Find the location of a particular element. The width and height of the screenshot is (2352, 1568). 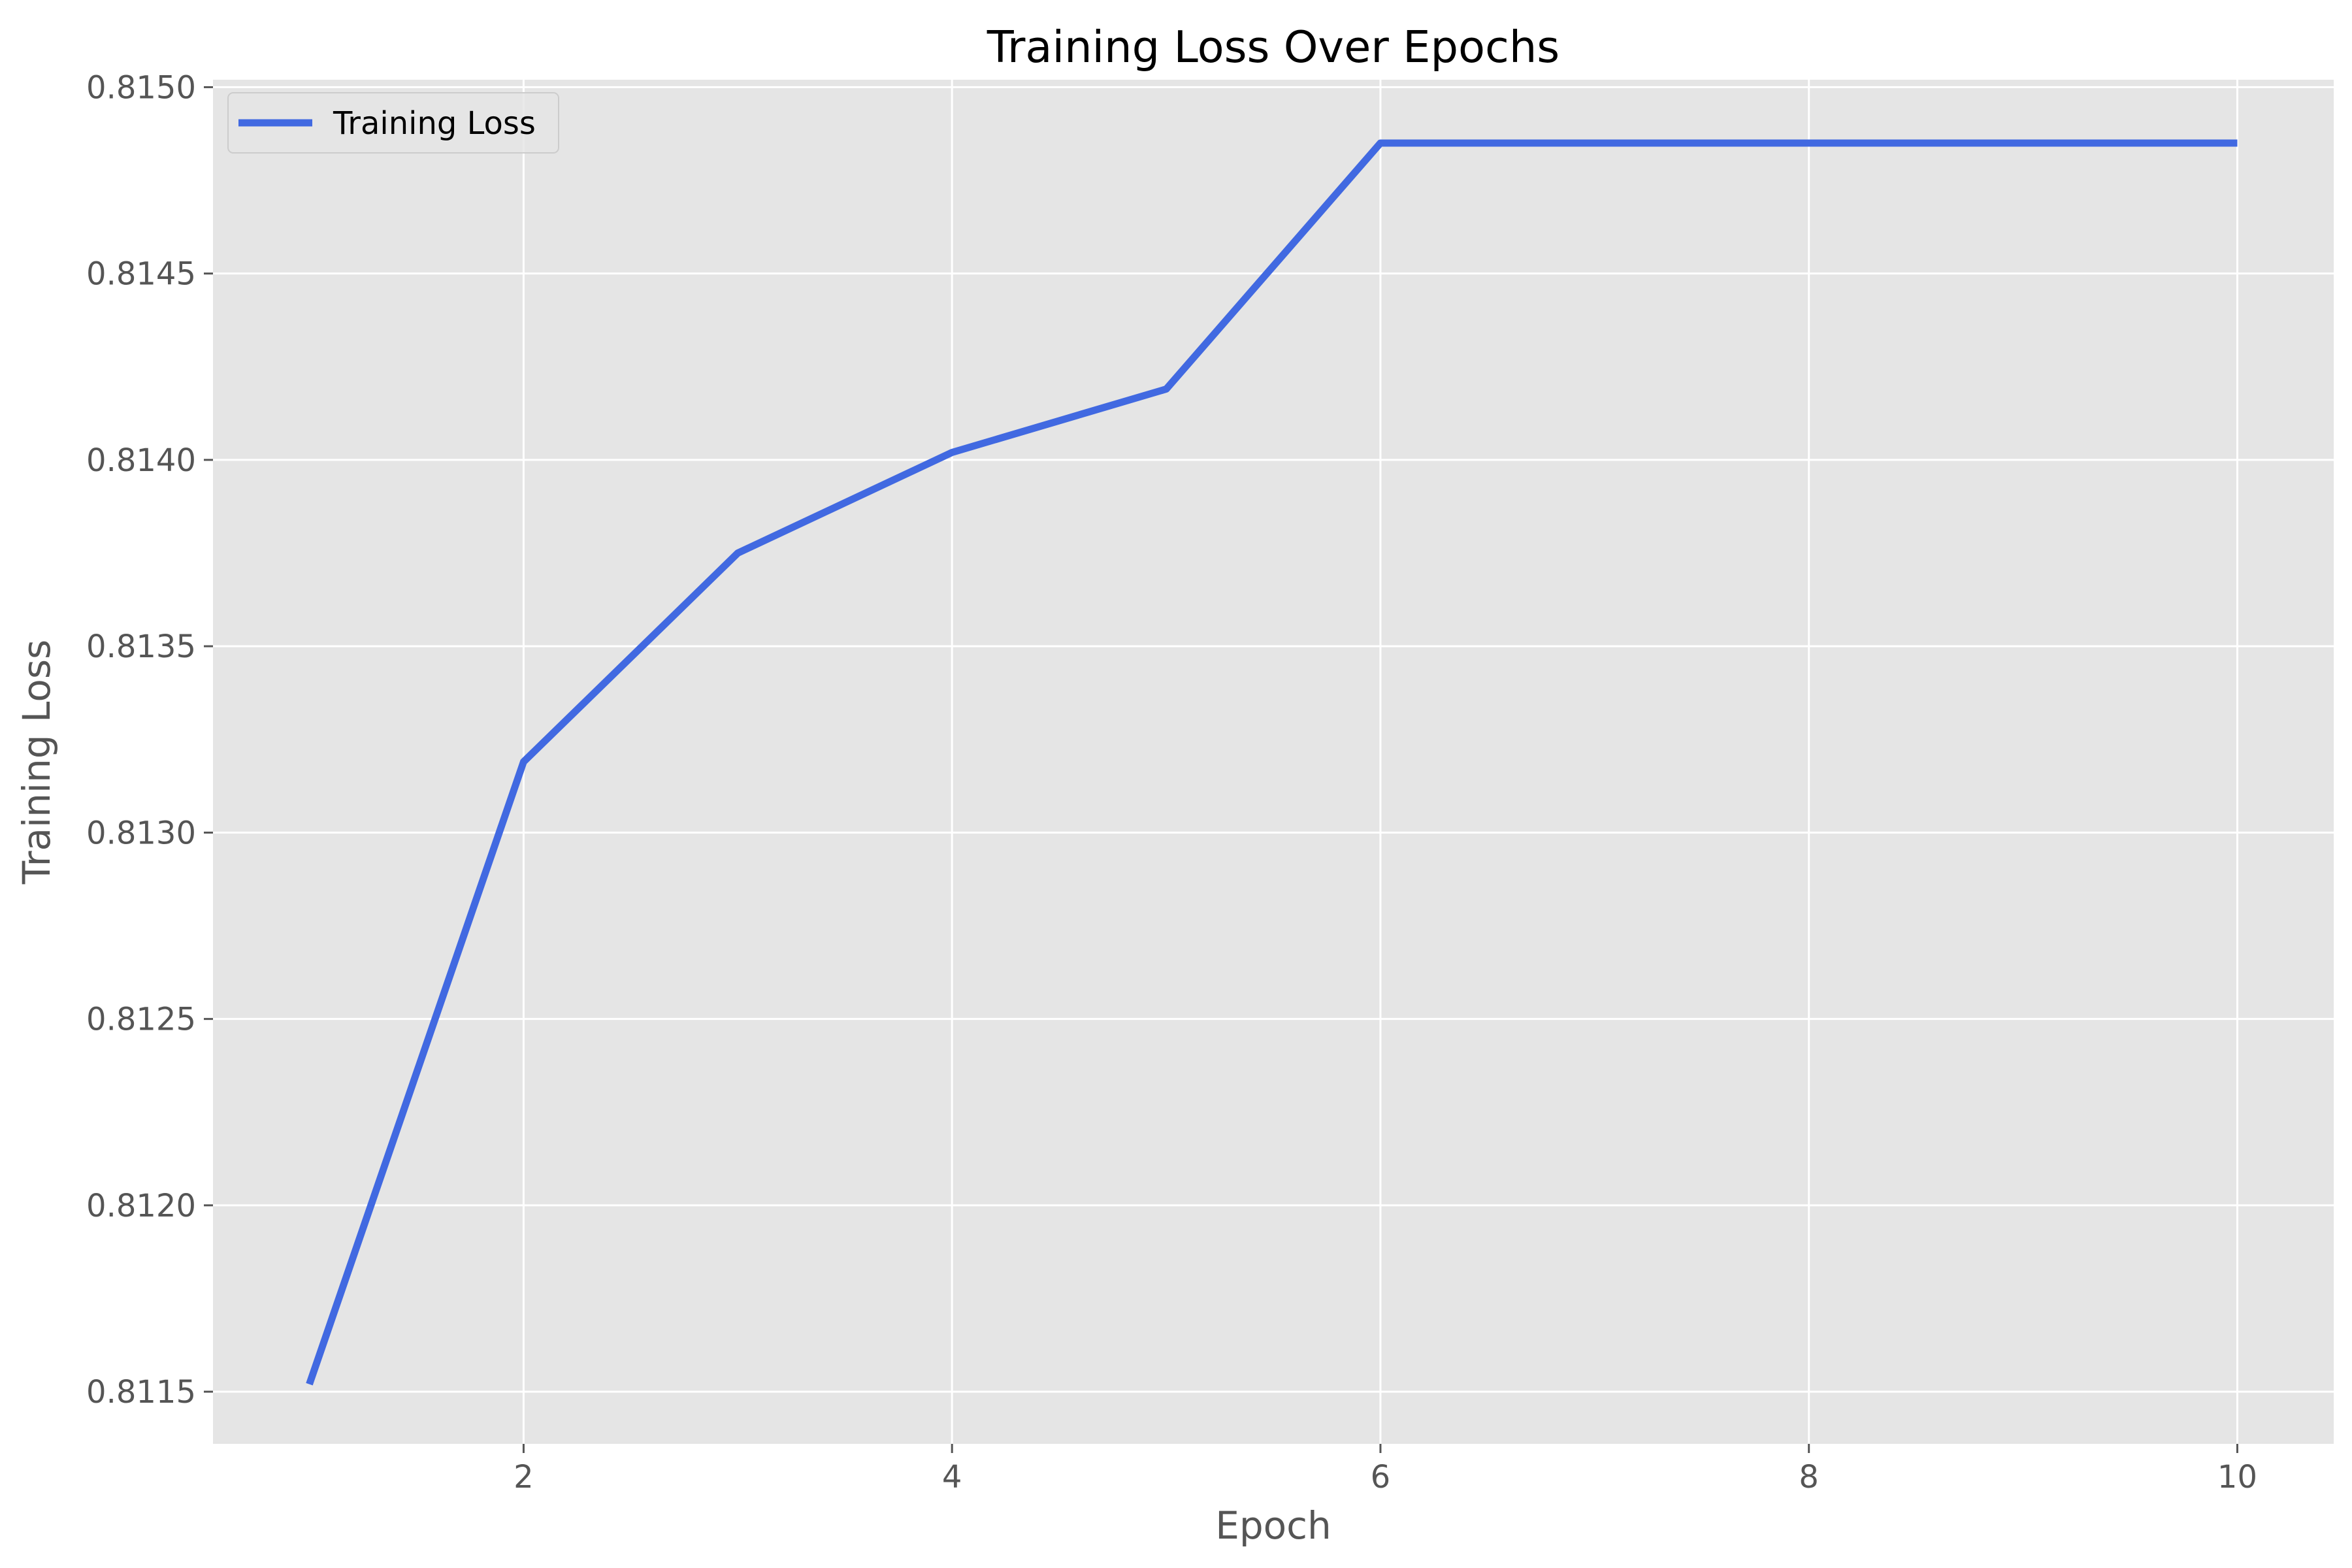

legend-box is located at coordinates (393, 123).